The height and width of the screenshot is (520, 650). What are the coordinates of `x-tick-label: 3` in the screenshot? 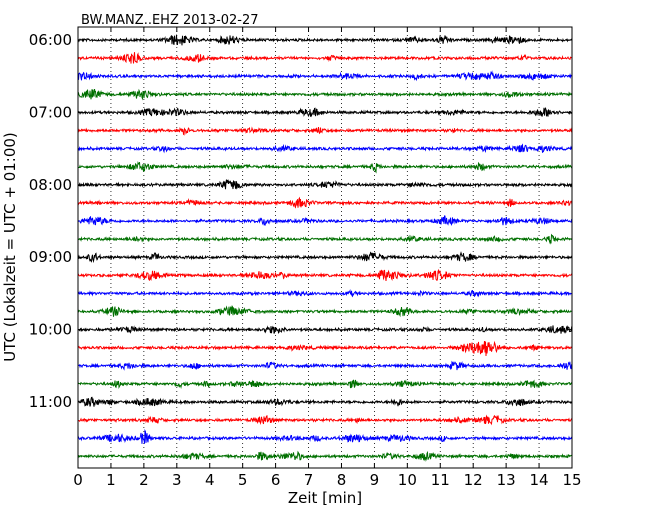 It's located at (177, 480).